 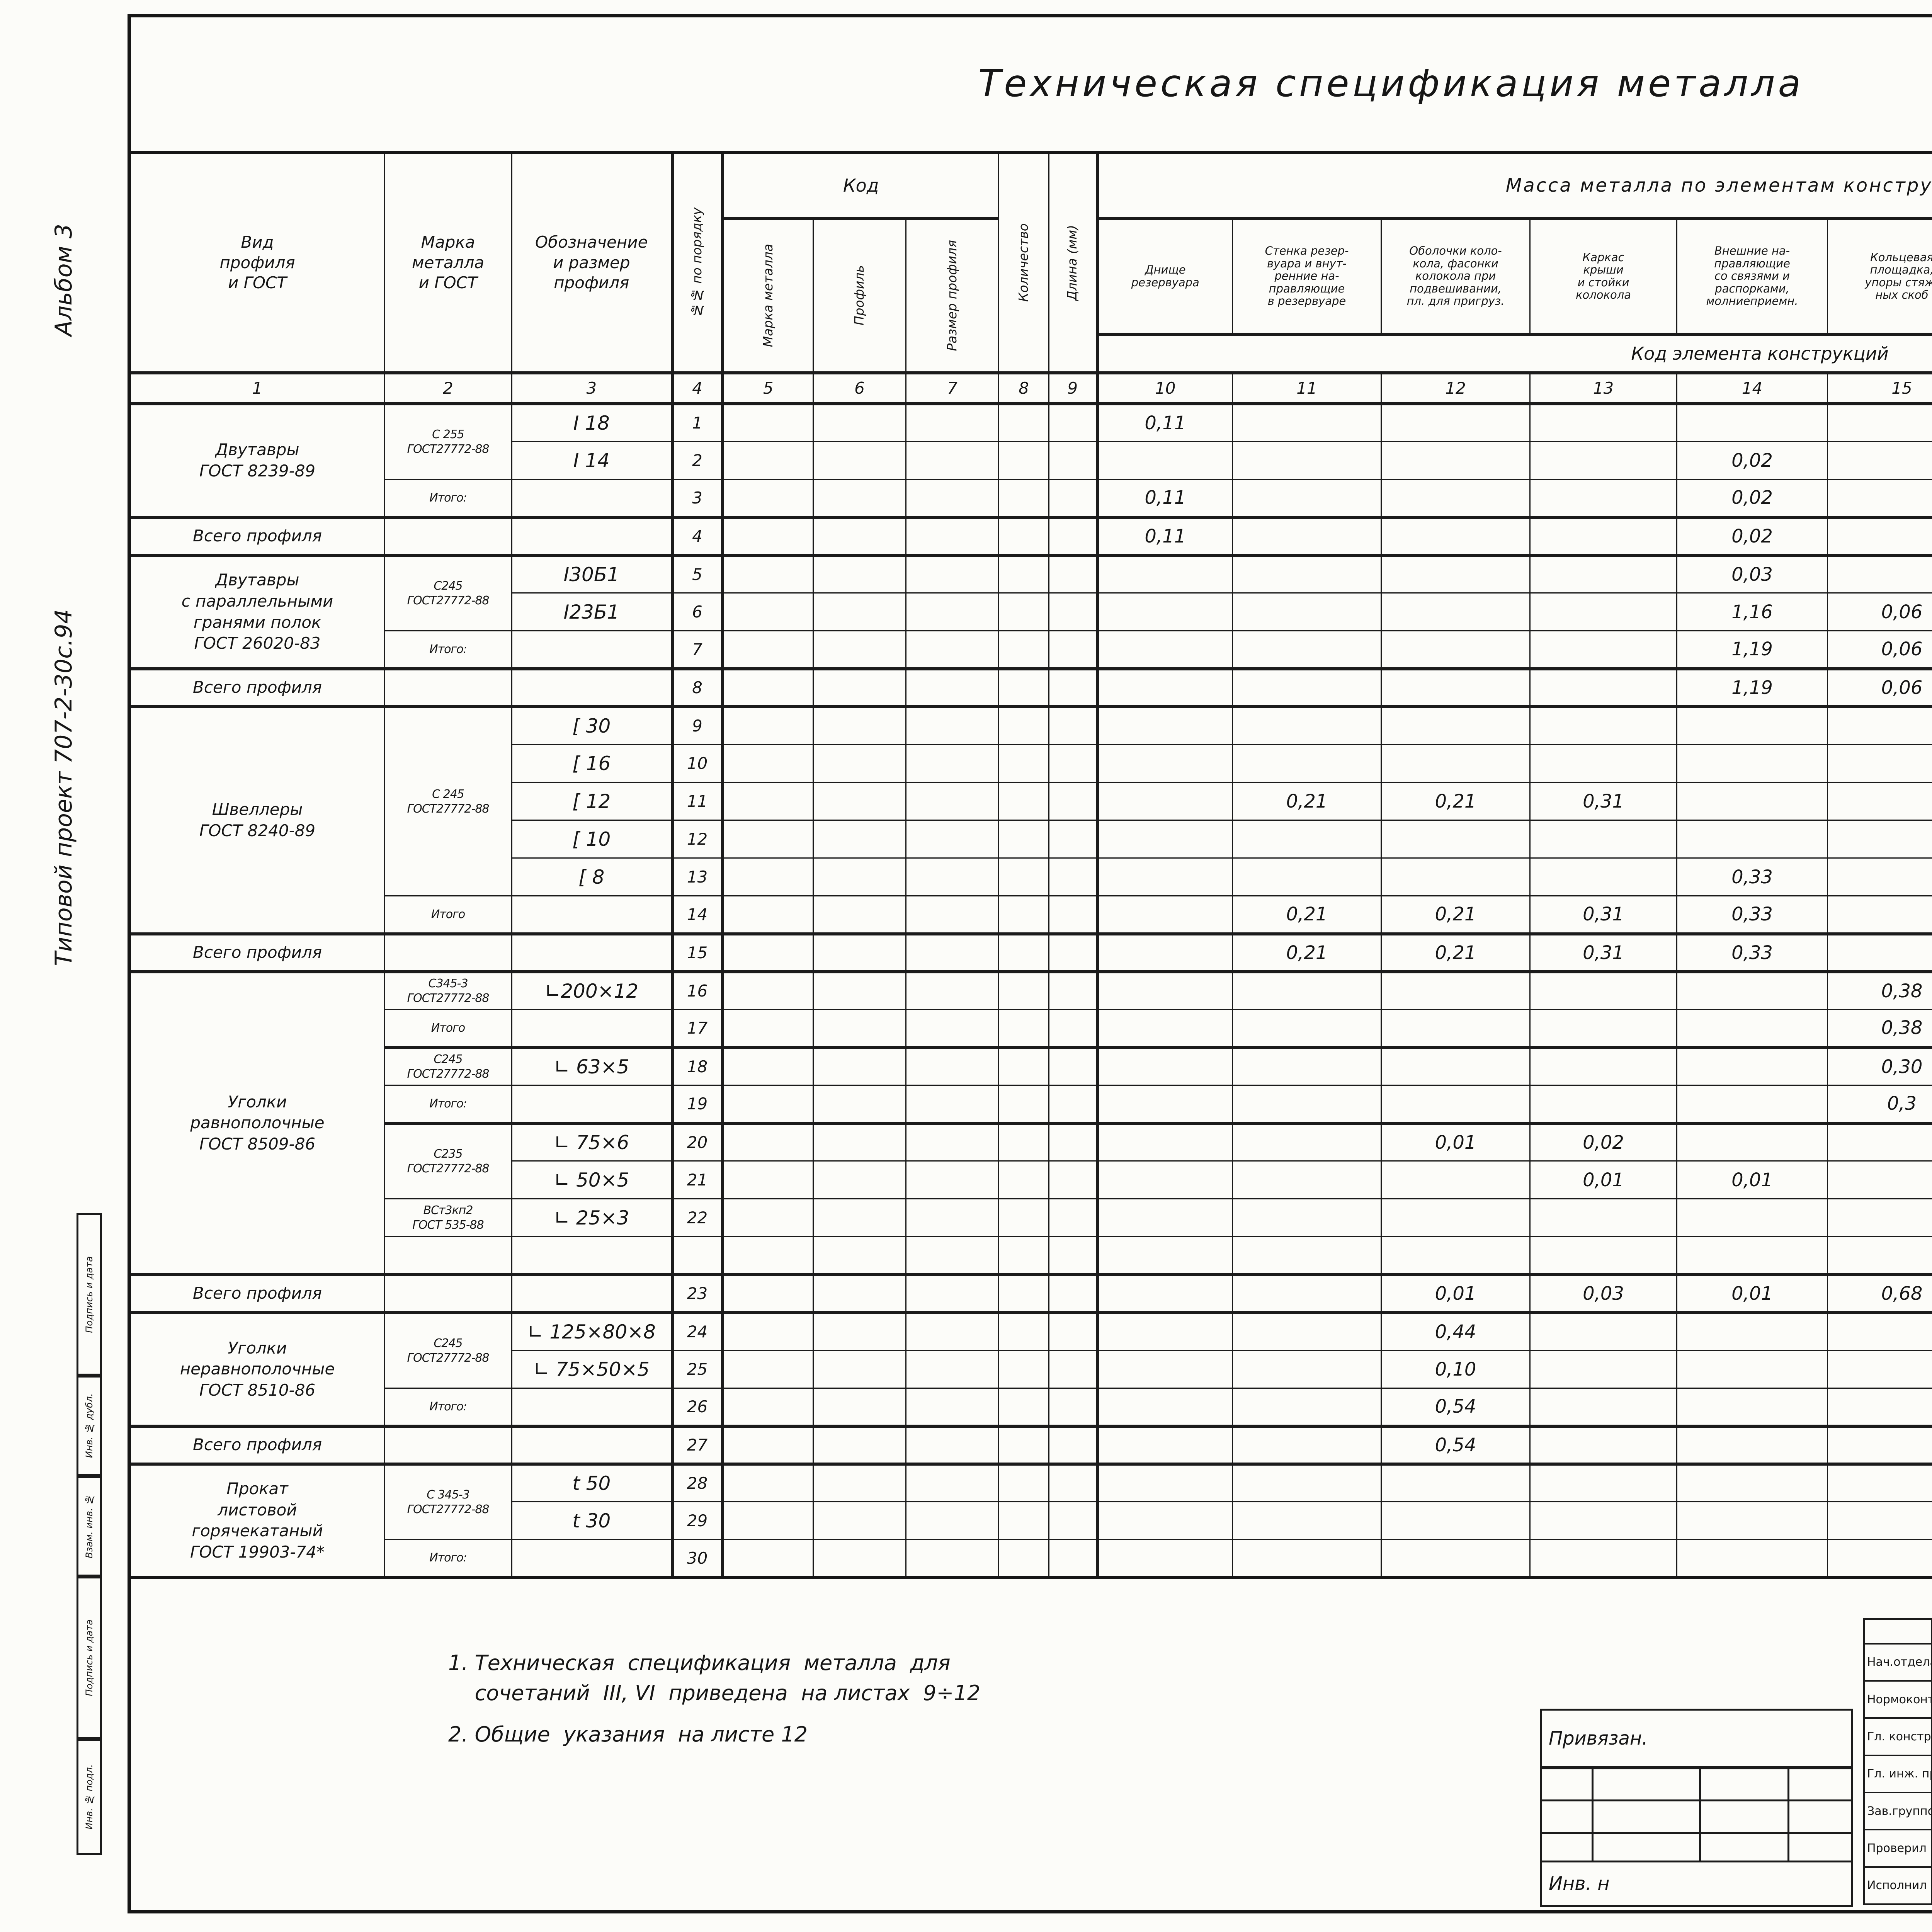 What do you see at coordinates (1164, 277) in the screenshot?
I see `header-col10: Днище резервуара` at bounding box center [1164, 277].